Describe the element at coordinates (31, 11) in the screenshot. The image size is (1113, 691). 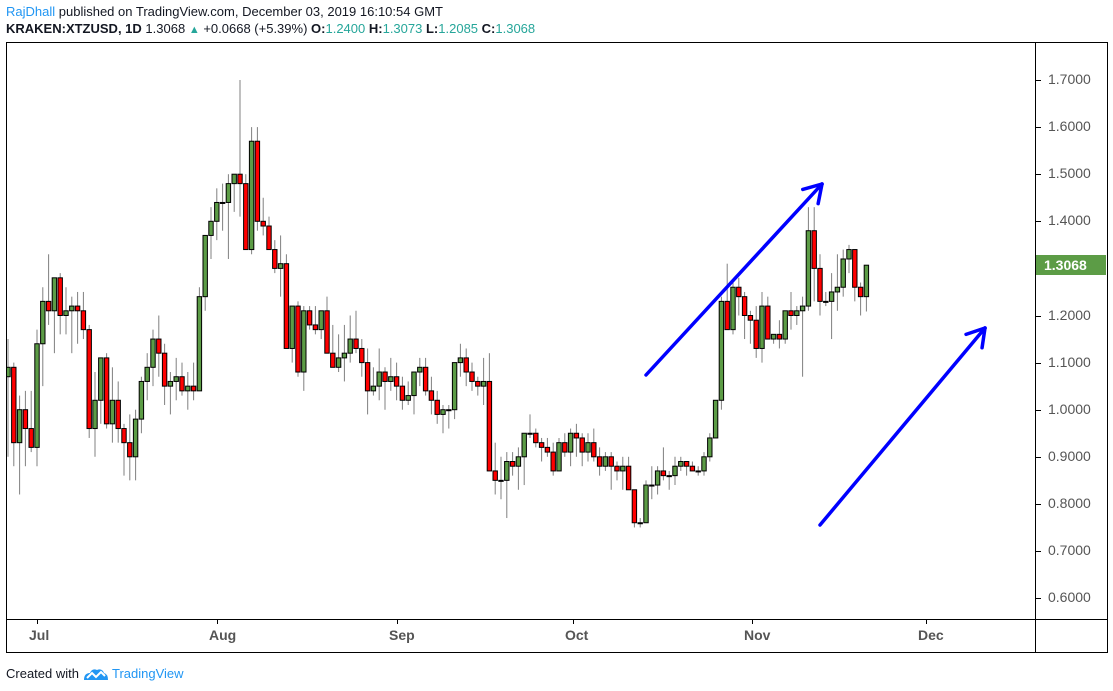
I see `author-link: RajDhall` at that location.